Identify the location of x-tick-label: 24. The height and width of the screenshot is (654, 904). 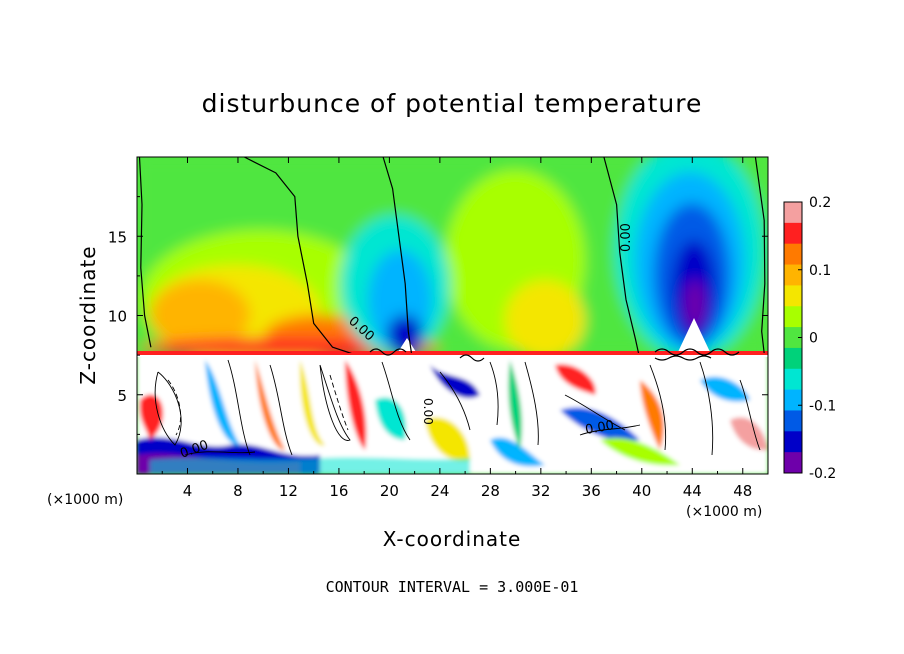
(439, 491).